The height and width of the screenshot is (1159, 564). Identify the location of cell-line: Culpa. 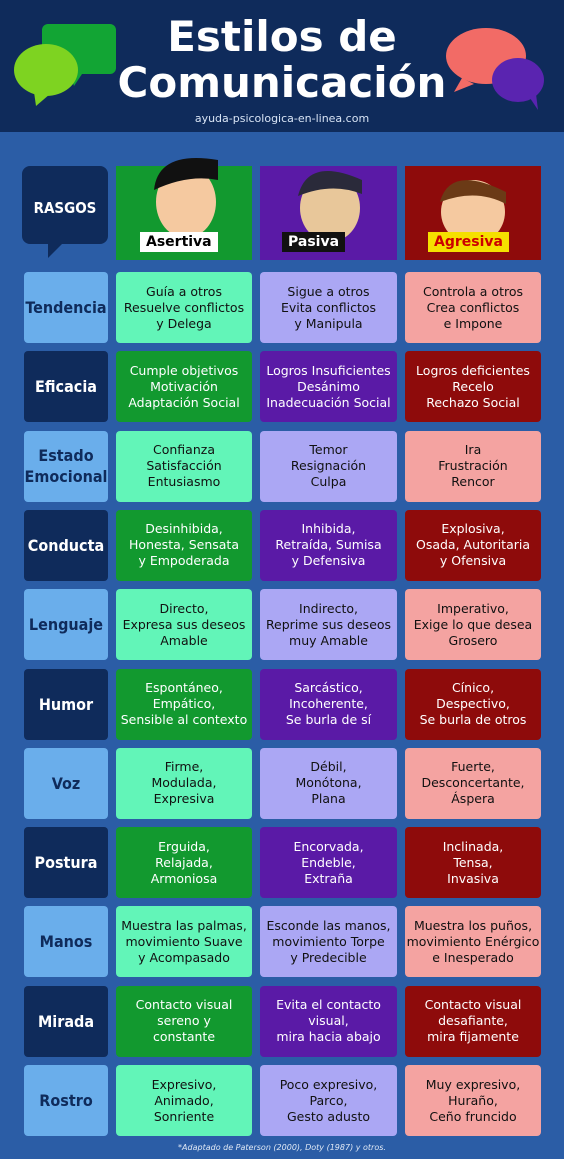
(328, 482).